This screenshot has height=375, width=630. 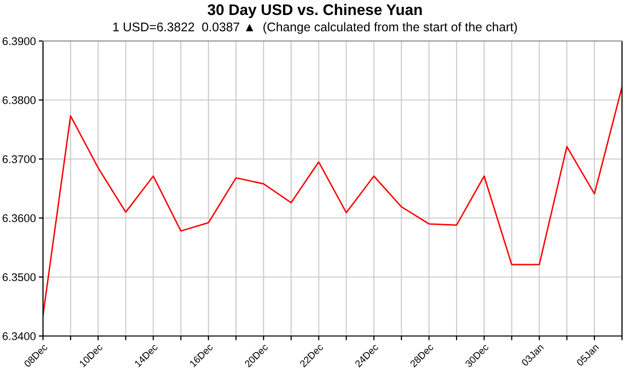 I want to click on y-tick-label: 6.3400, so click(x=19, y=336).